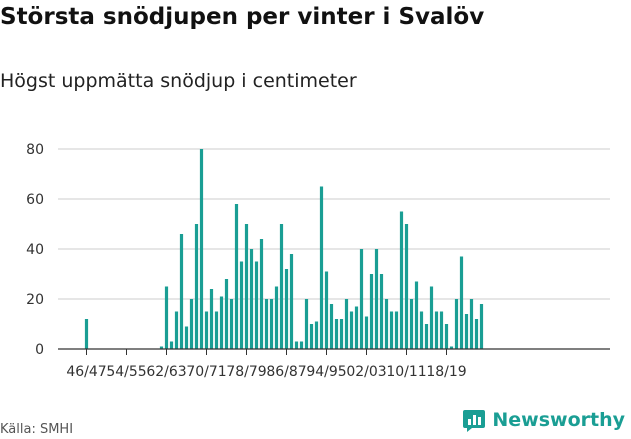 The width and height of the screenshot is (631, 439). What do you see at coordinates (161, 347) in the screenshot?
I see `bar-61/62` at bounding box center [161, 347].